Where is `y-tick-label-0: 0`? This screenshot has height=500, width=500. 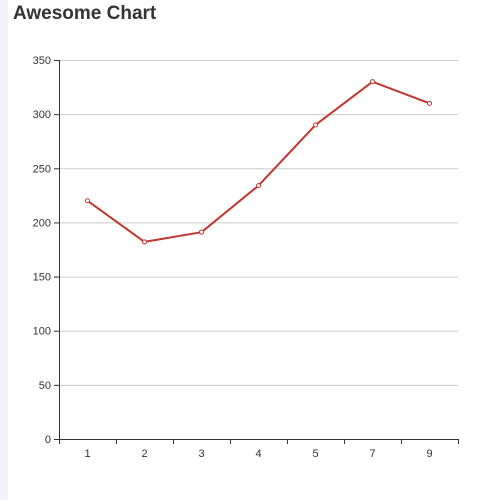 y-tick-label-0: 0 is located at coordinates (48, 440).